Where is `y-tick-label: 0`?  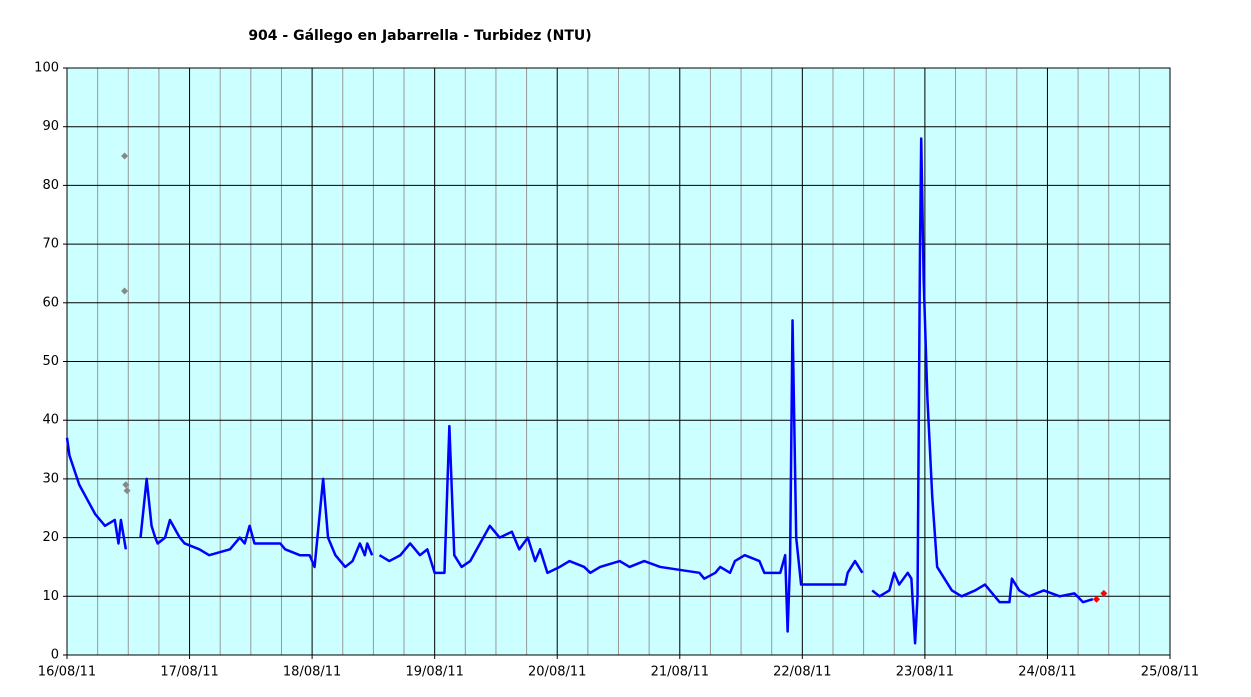
y-tick-label: 0 is located at coordinates (55, 655).